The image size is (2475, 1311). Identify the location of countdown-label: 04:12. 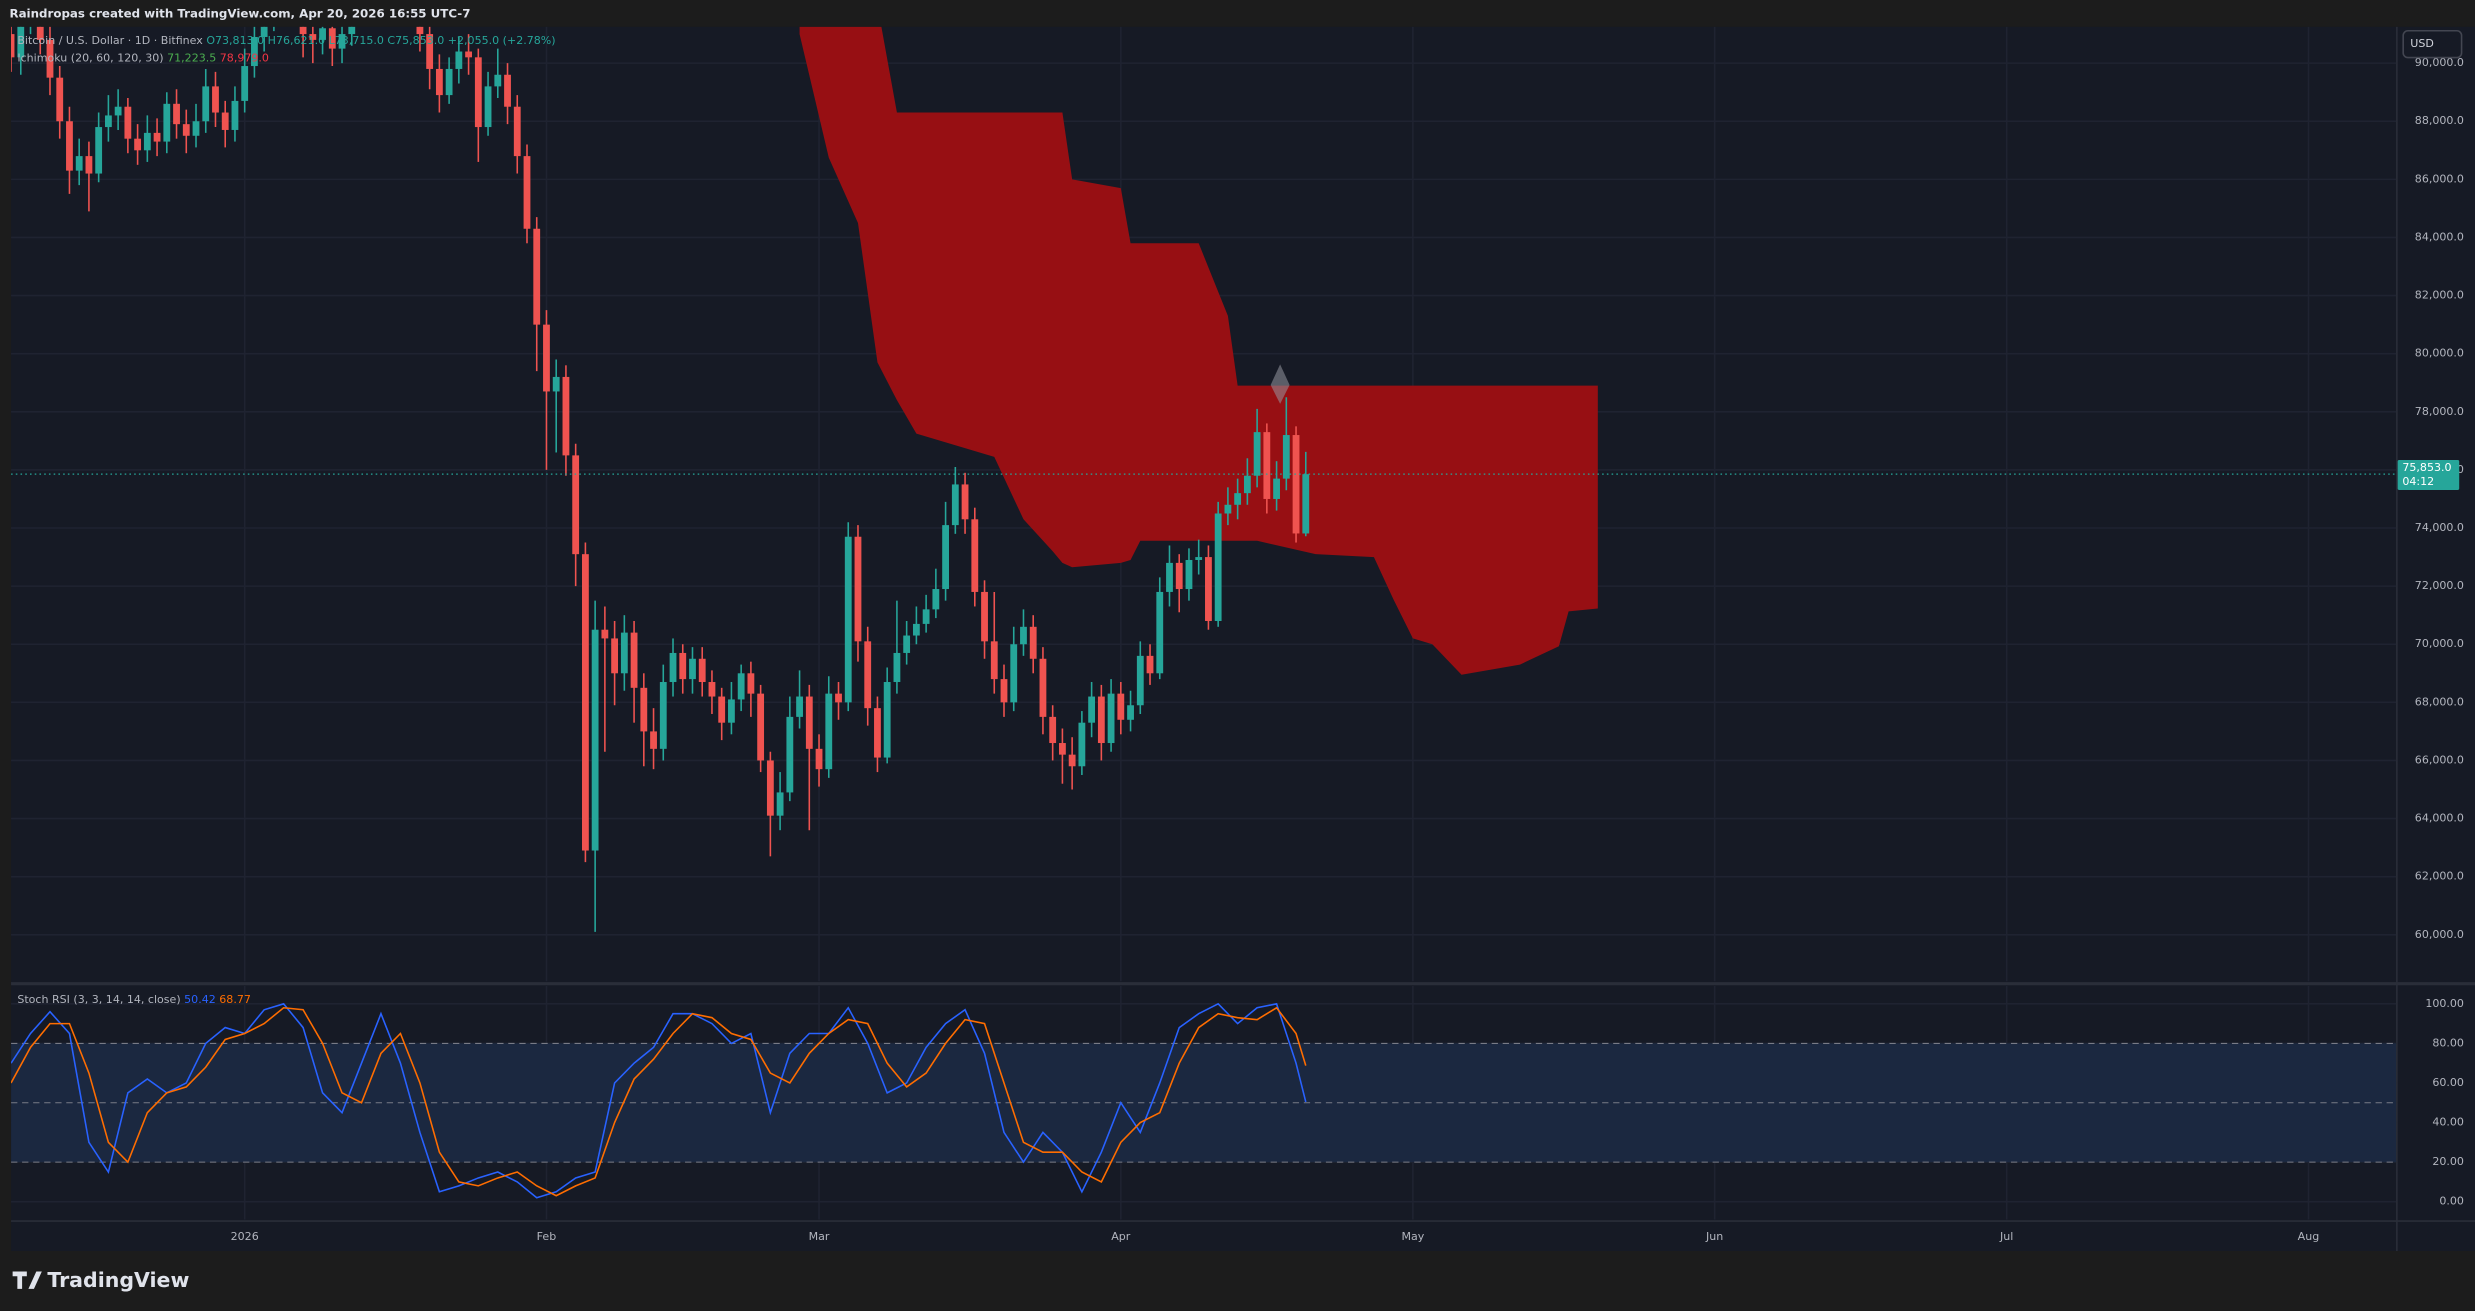
(2418, 481).